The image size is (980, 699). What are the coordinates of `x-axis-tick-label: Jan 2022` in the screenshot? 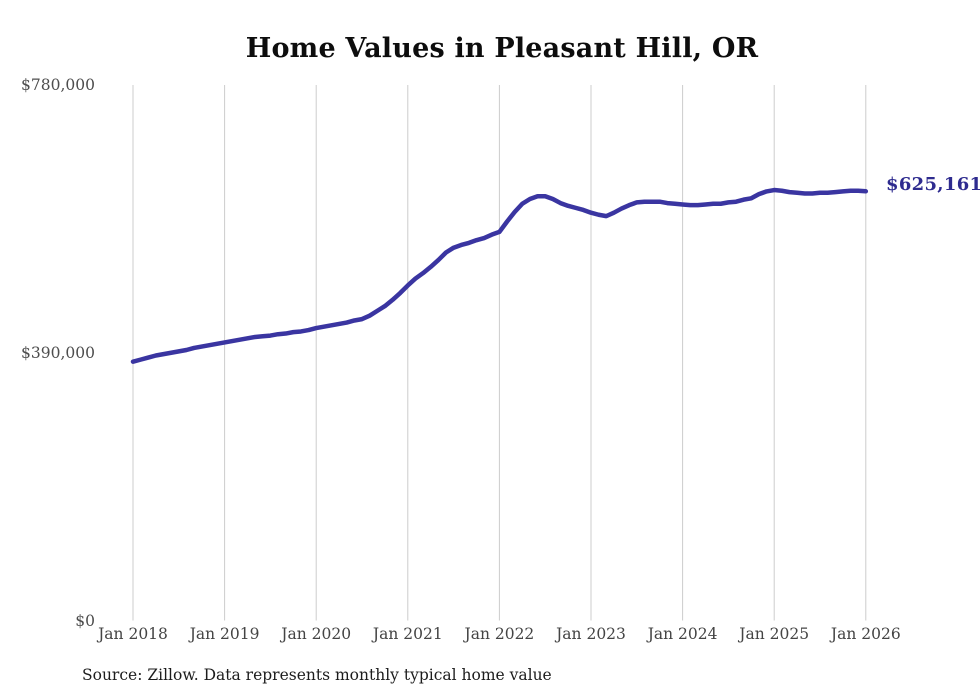 It's located at (499, 634).